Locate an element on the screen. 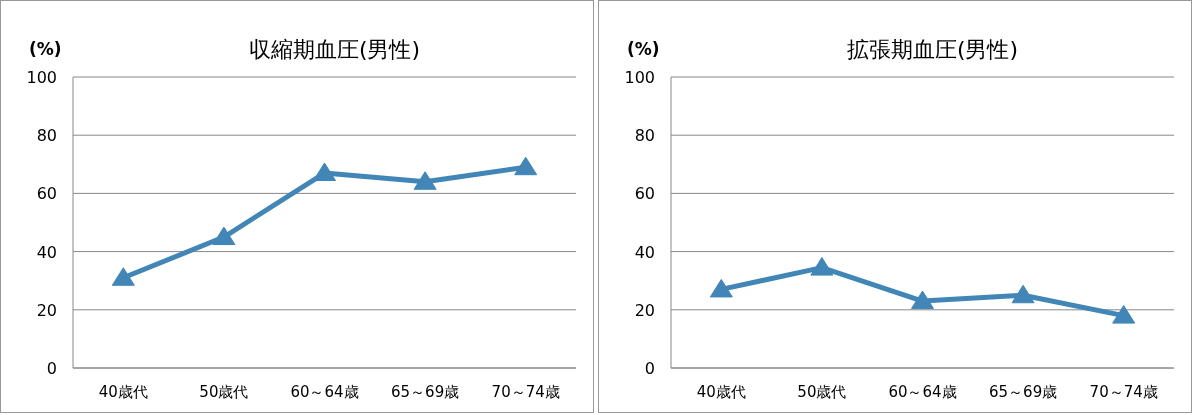 The height and width of the screenshot is (415, 1192). chart-title: 拡張期血圧(男性) is located at coordinates (932, 49).